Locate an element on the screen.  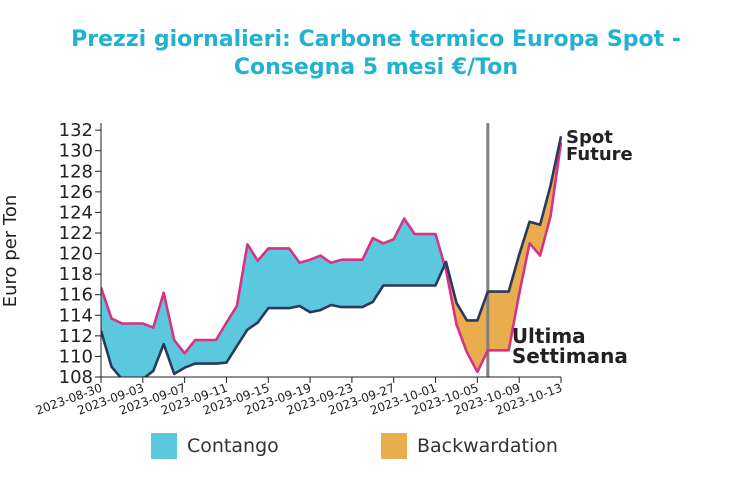
legend-swatch-contango is located at coordinates (164, 446).